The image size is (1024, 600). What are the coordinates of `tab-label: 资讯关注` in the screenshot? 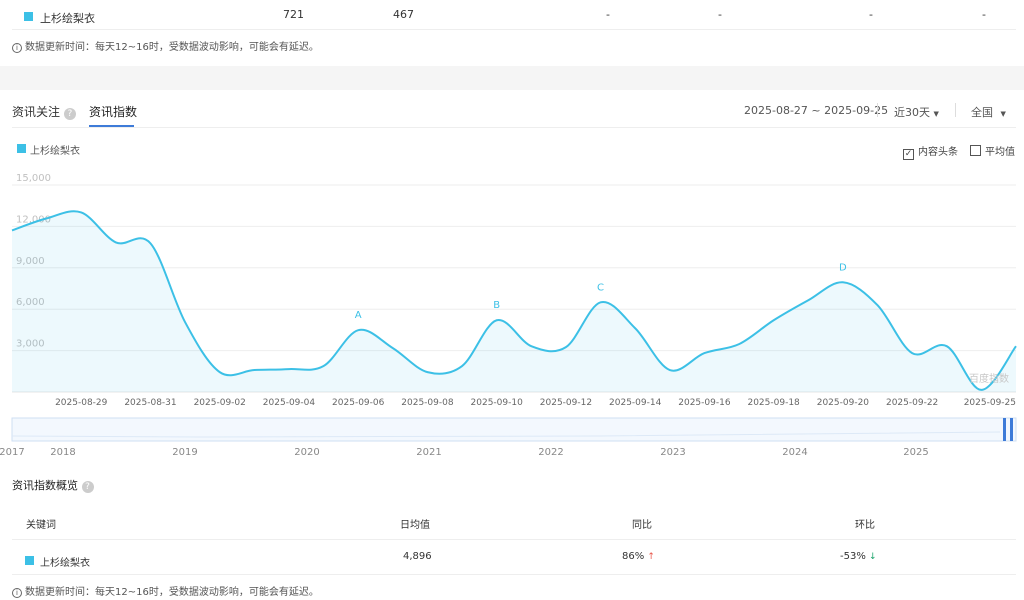 It's located at (36, 112).